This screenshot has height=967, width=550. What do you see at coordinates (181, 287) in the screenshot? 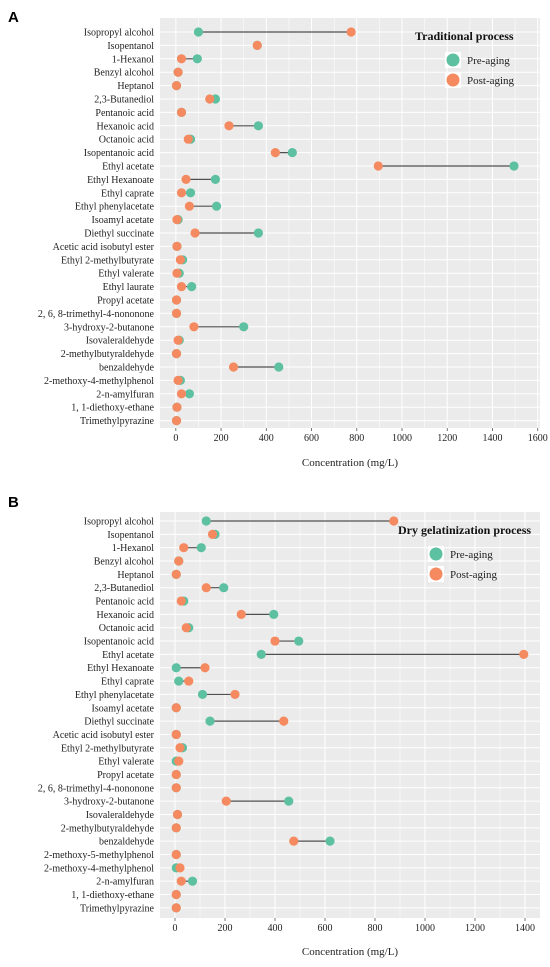
I see `post-aging-point-ethyl-laurate` at bounding box center [181, 287].